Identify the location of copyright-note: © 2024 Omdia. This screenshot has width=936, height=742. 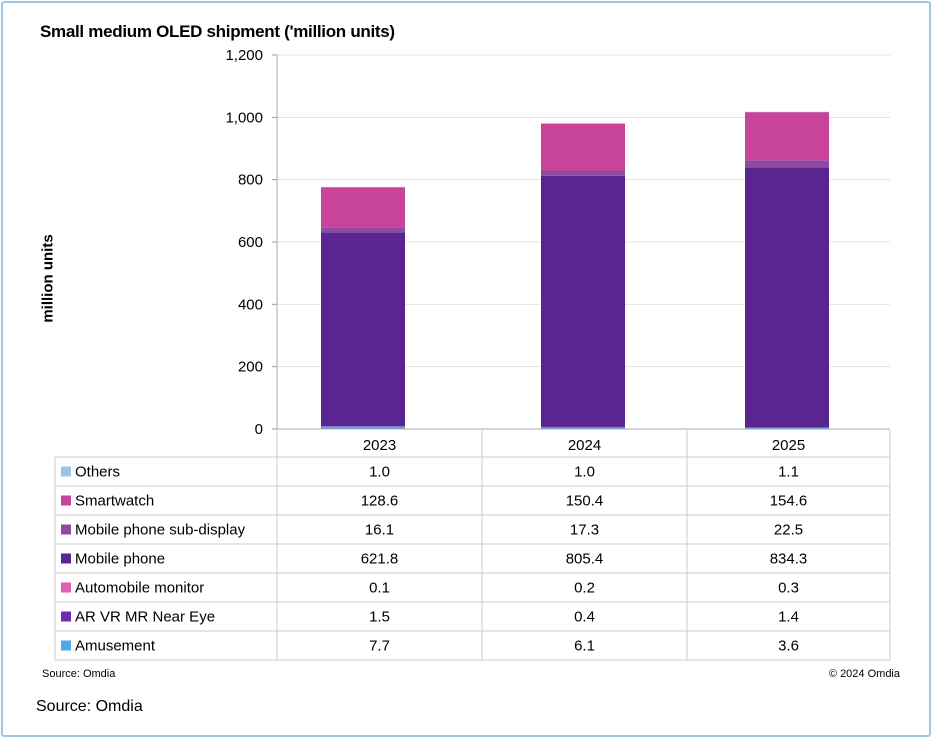
(864, 674).